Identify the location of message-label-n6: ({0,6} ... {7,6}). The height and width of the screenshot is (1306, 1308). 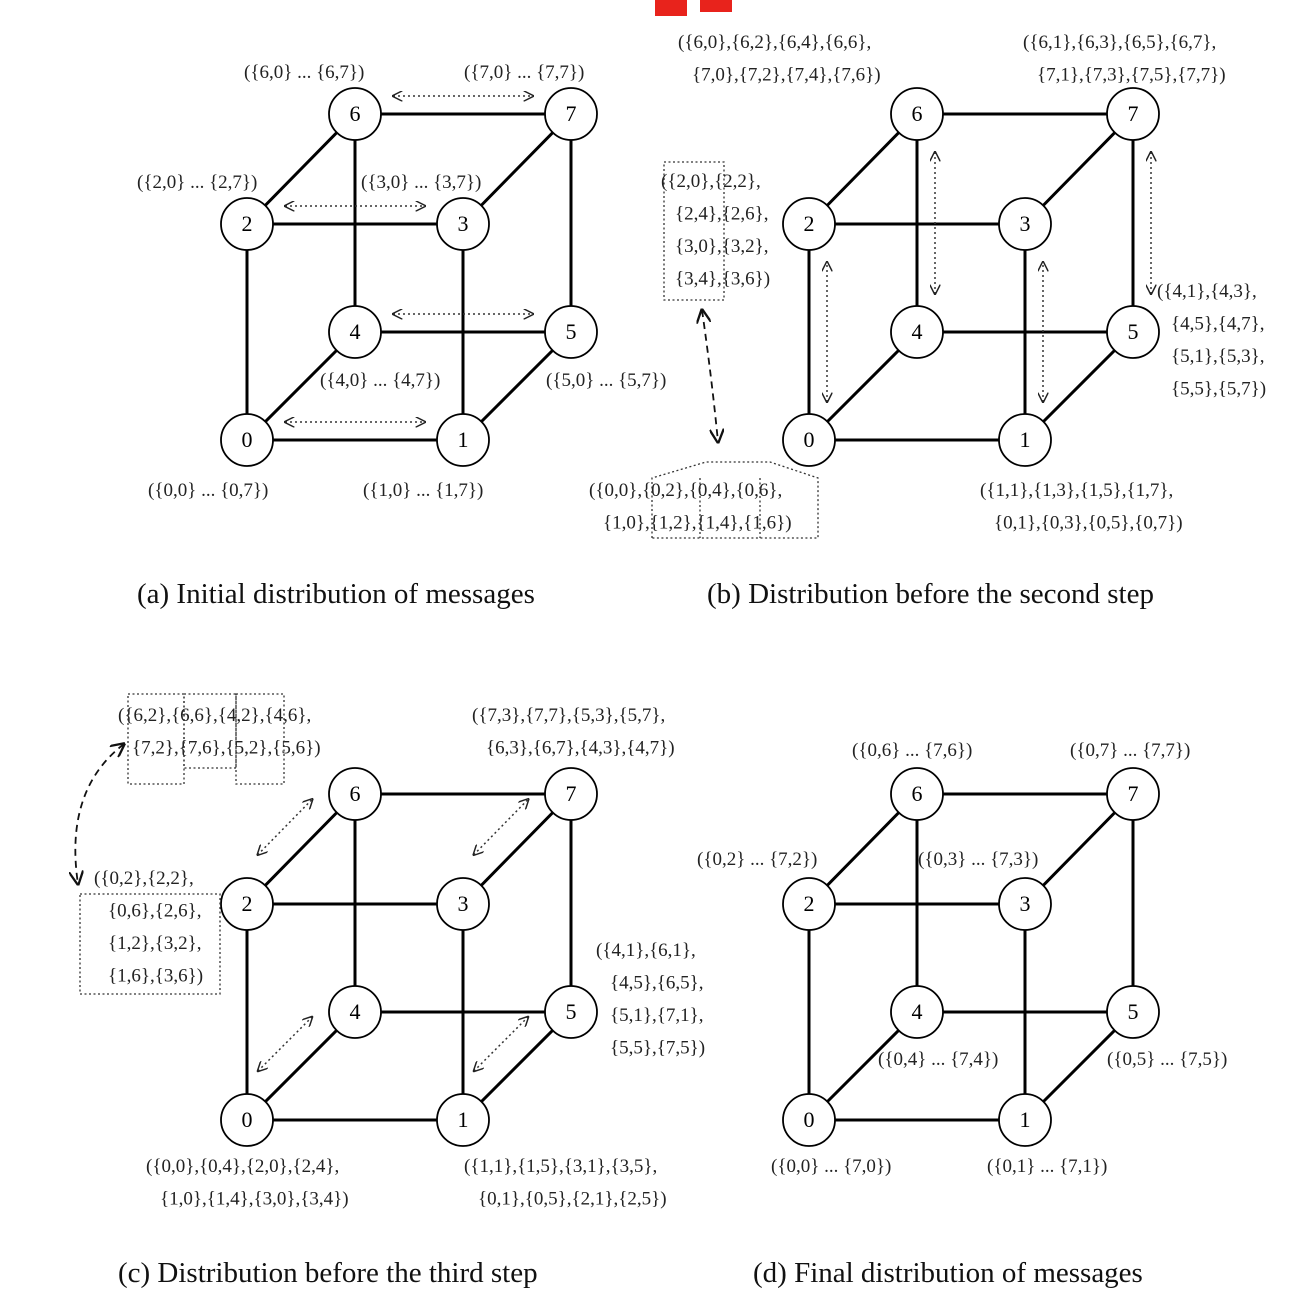
(912, 750).